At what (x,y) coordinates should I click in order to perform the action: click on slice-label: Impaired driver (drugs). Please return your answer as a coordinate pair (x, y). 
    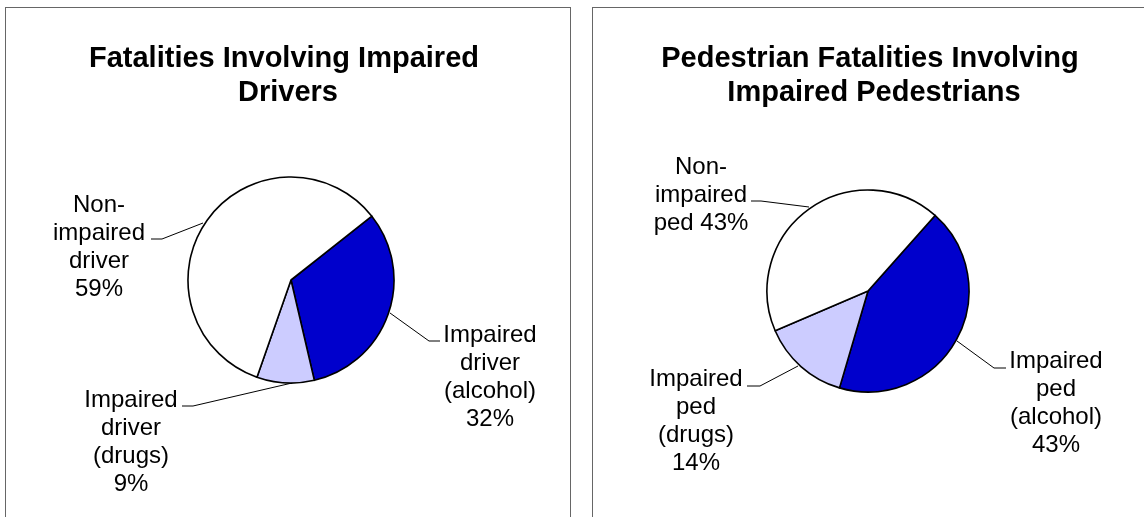
    Looking at the image, I should click on (131, 426).